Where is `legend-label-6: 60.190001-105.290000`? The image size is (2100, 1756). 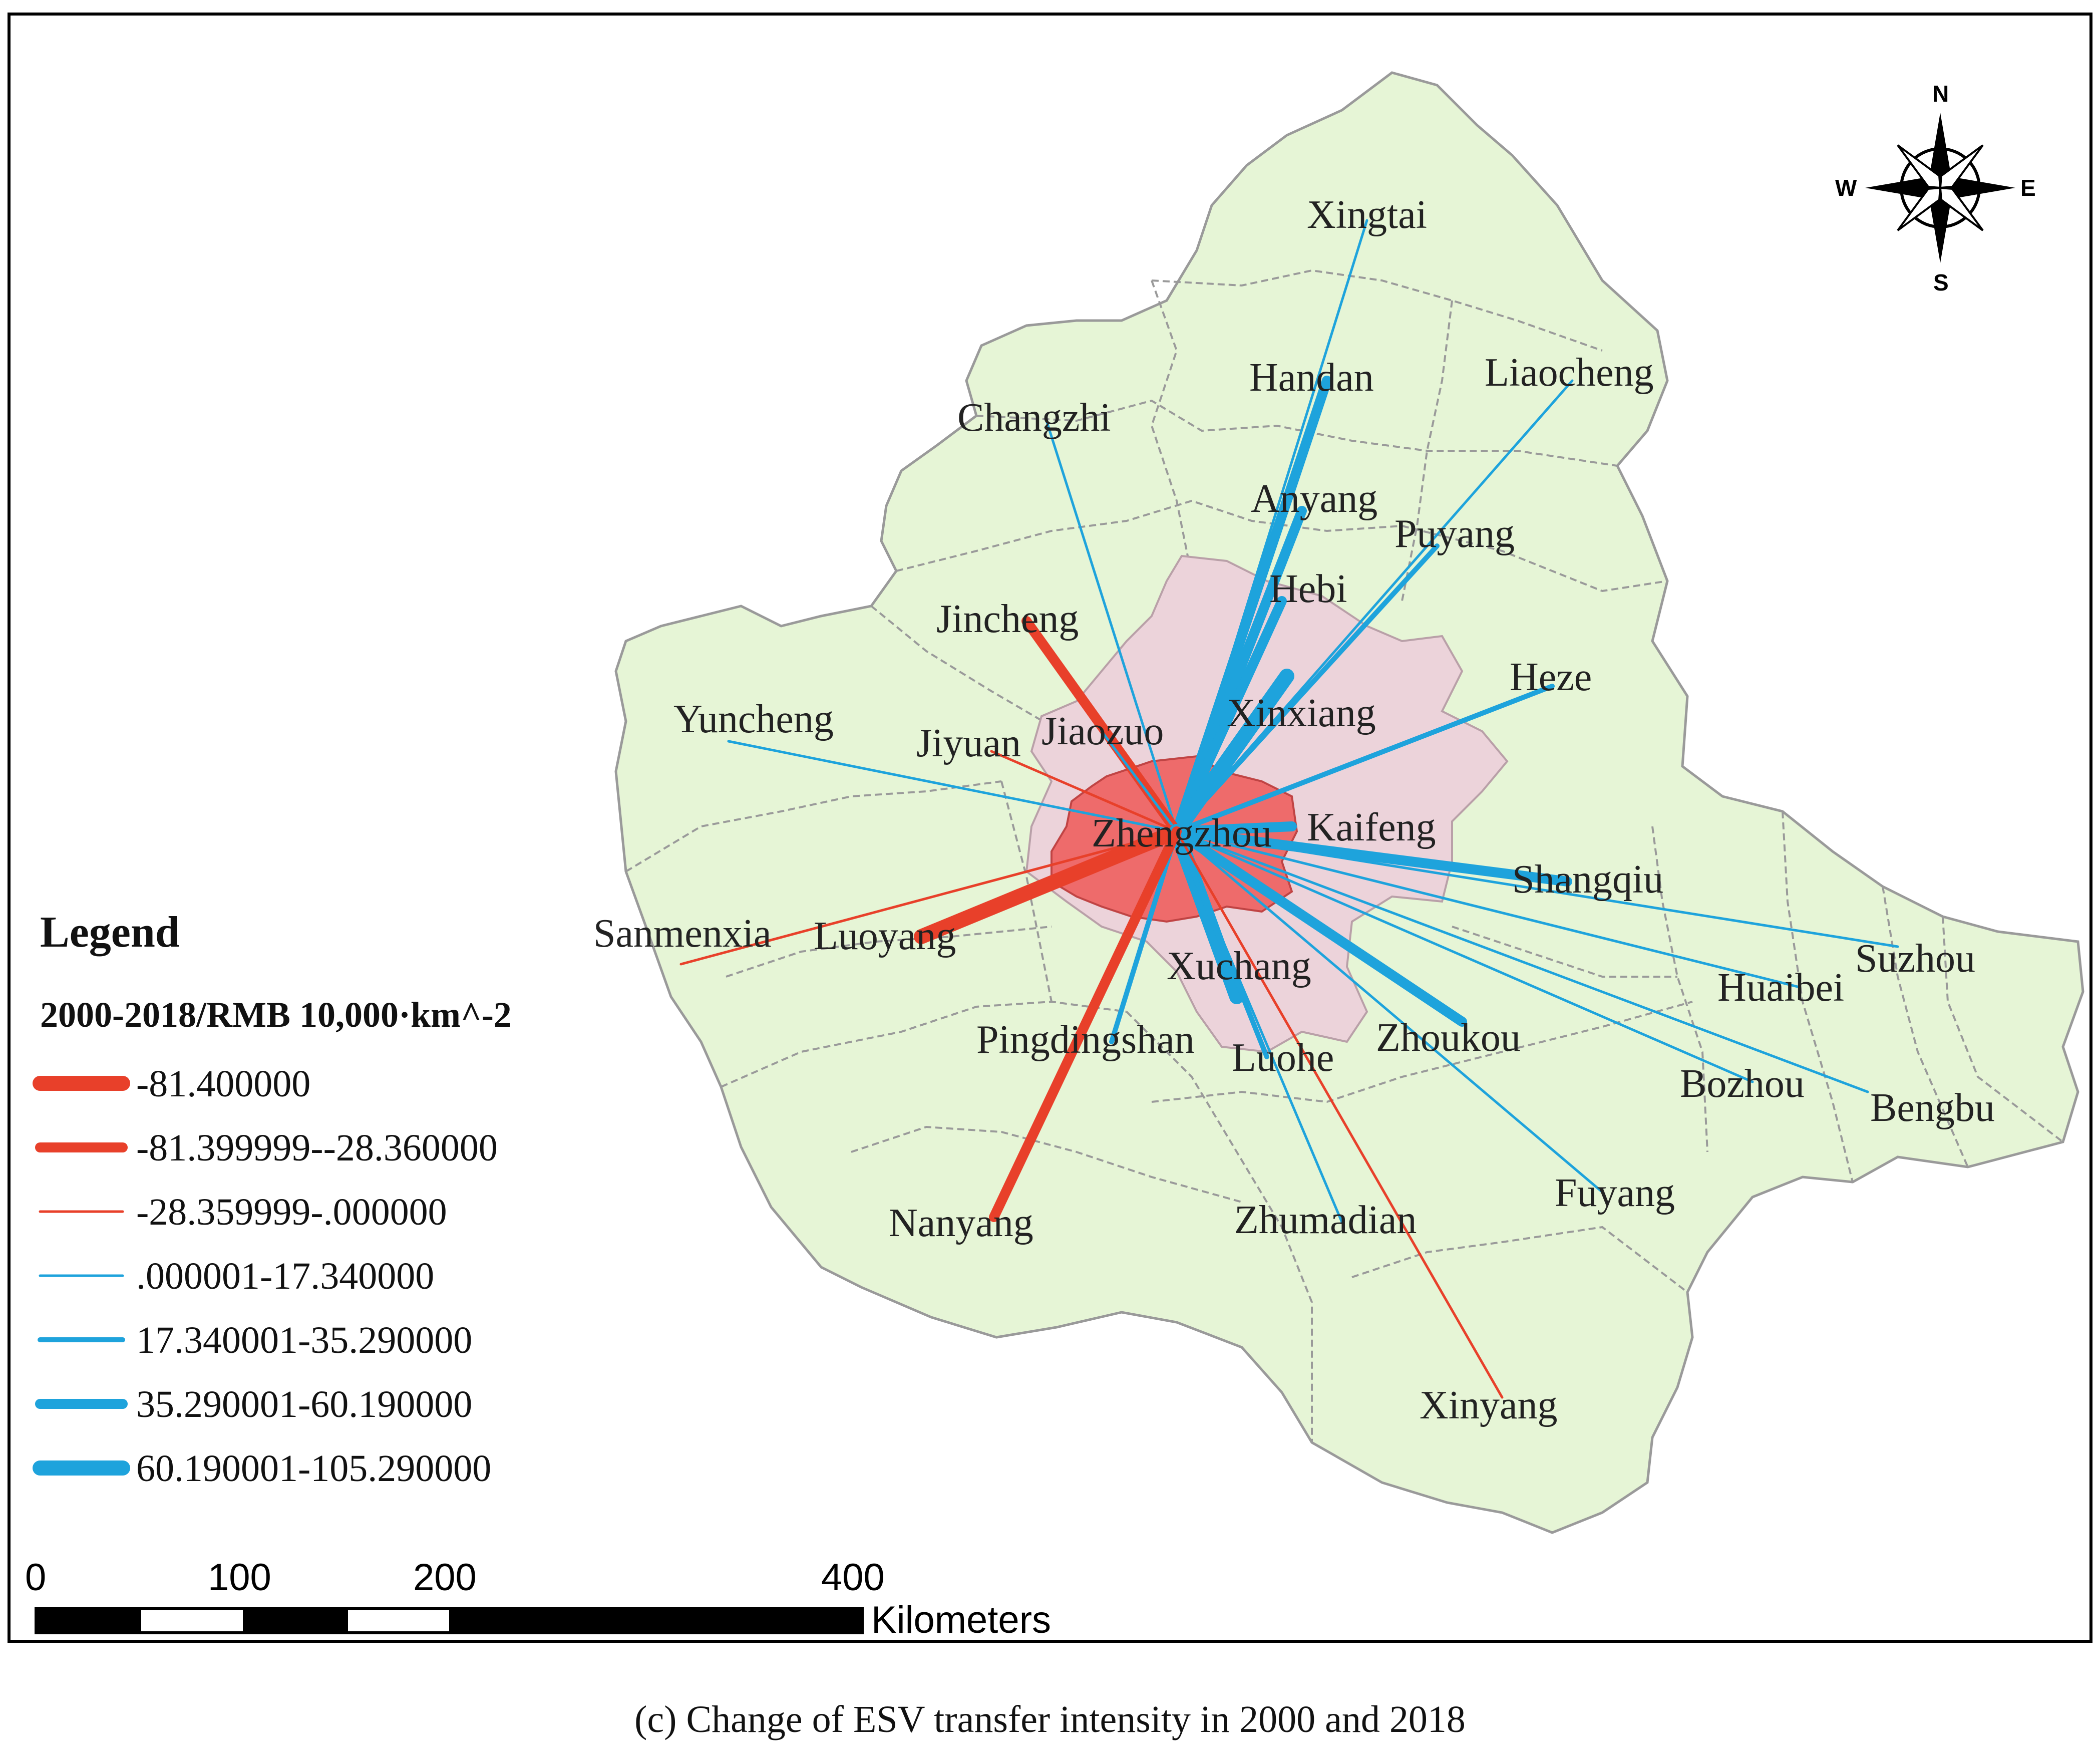 legend-label-6: 60.190001-105.290000 is located at coordinates (313, 1468).